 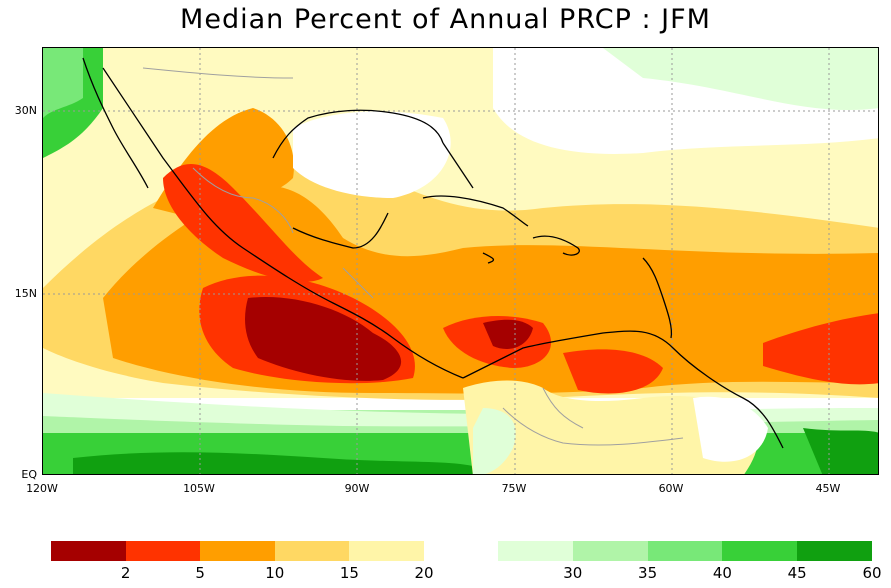 What do you see at coordinates (722, 573) in the screenshot?
I see `legend-label-right-2: 40` at bounding box center [722, 573].